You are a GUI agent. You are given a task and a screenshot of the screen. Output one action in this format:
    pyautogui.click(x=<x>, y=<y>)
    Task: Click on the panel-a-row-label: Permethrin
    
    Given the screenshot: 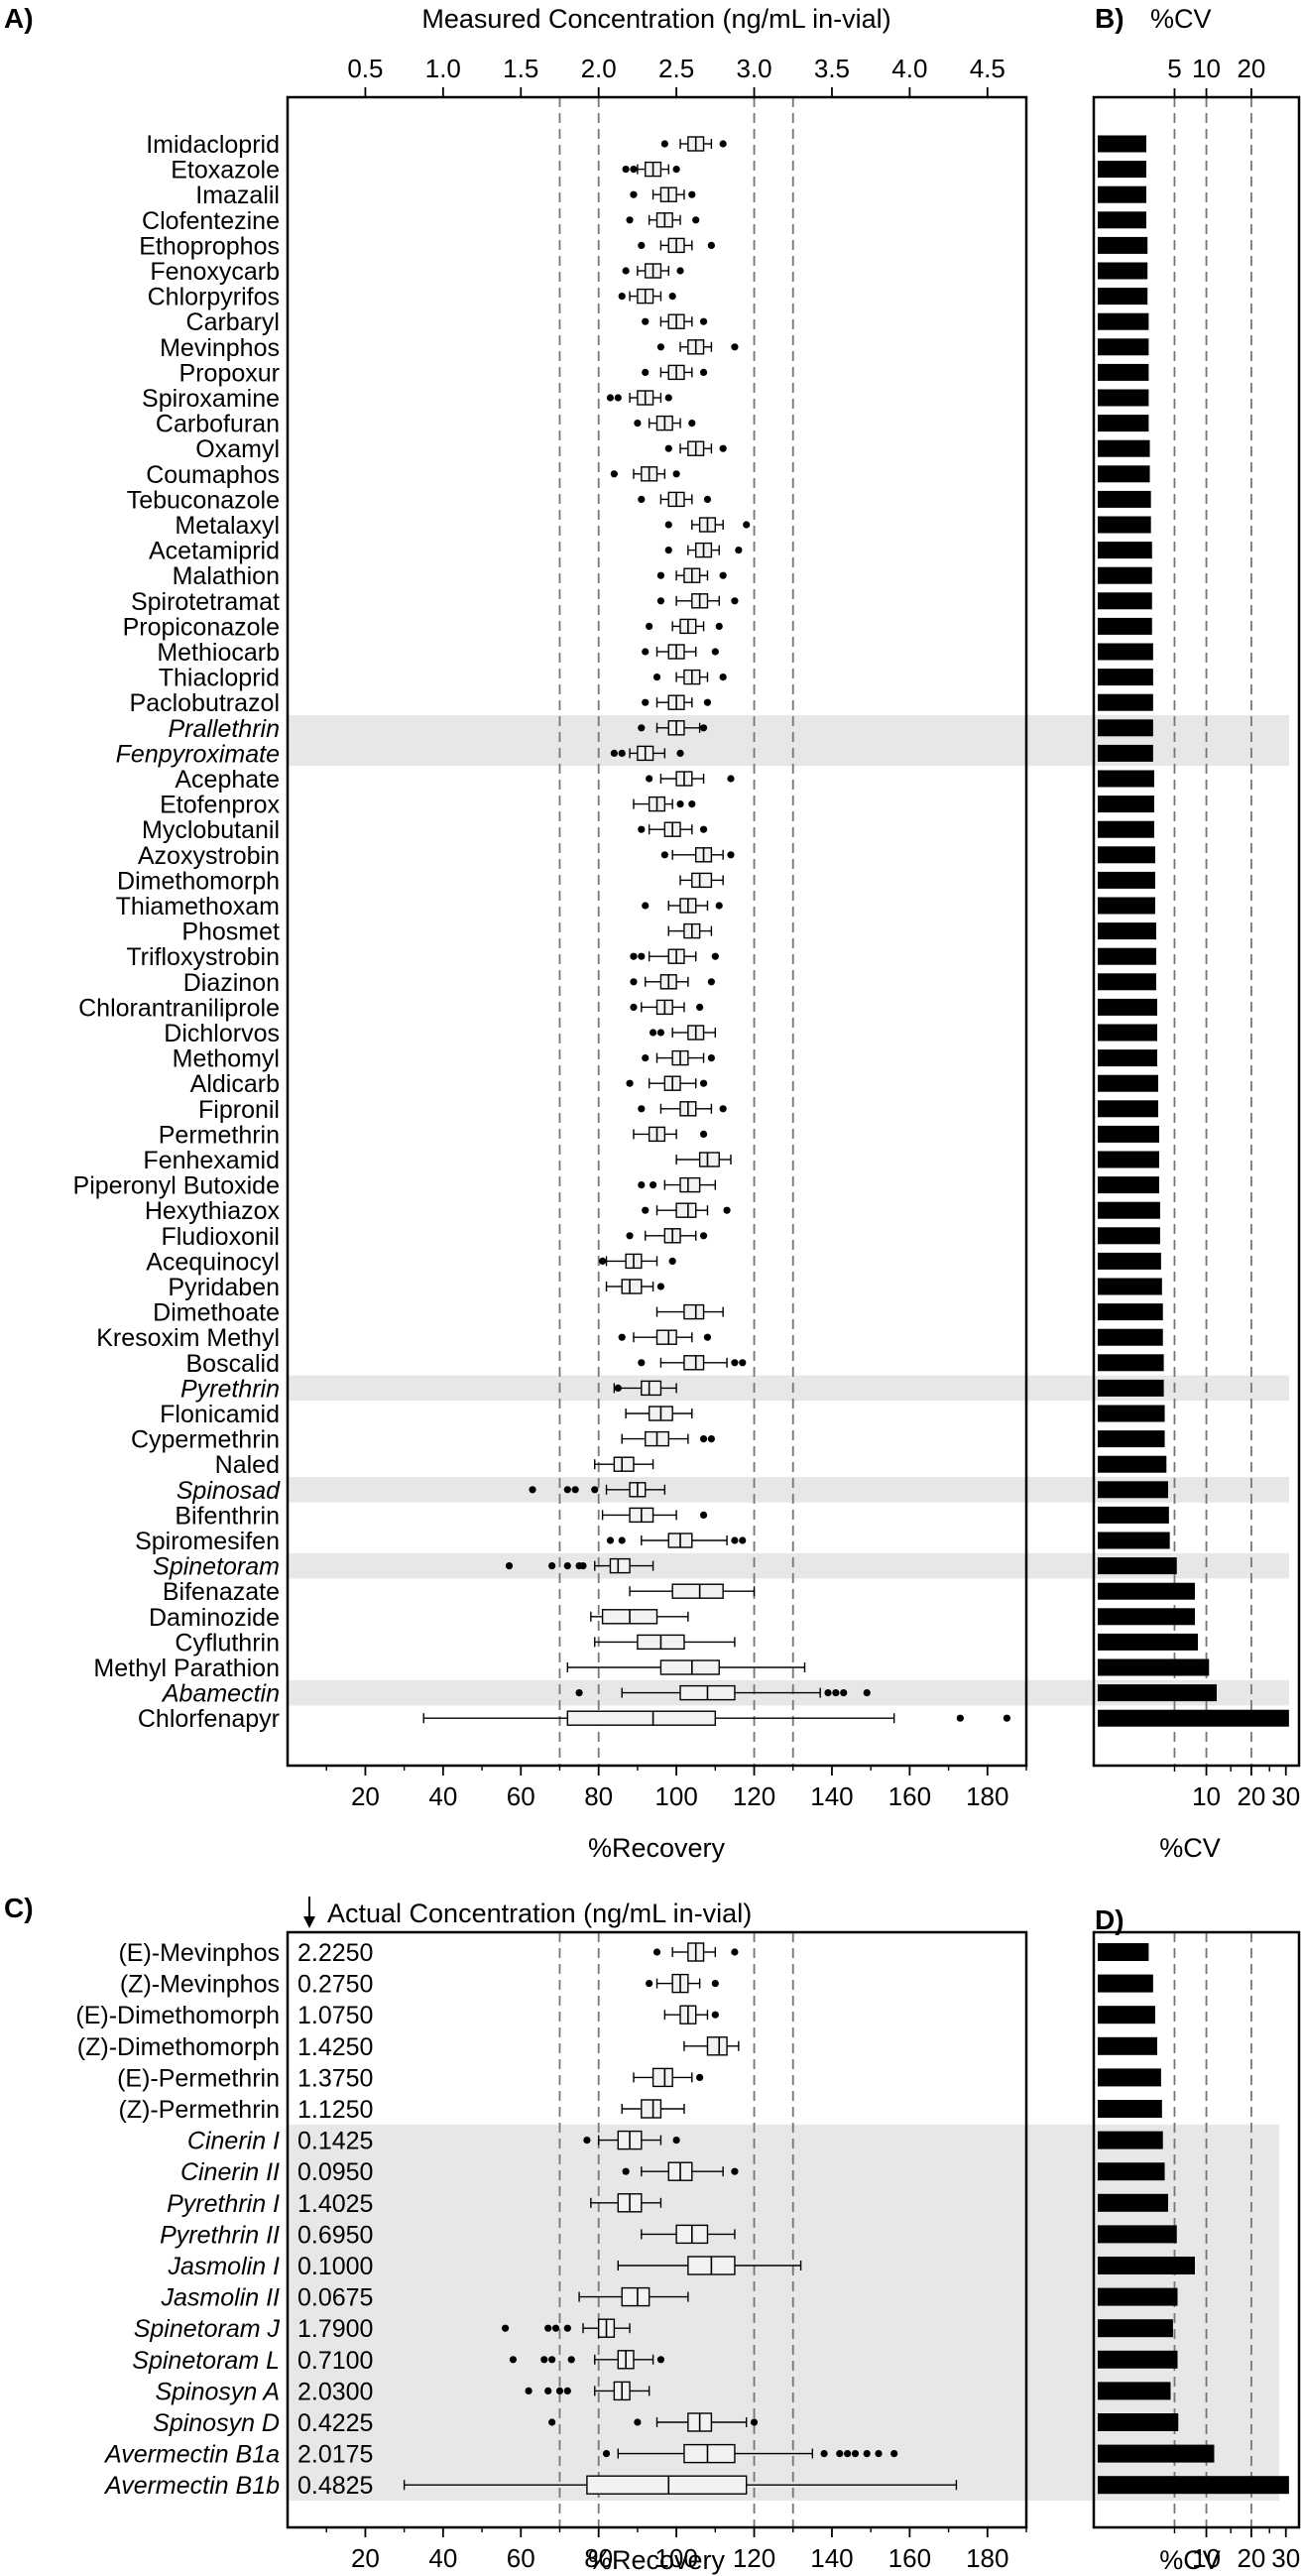 What is the action you would take?
    pyautogui.click(x=220, y=1135)
    